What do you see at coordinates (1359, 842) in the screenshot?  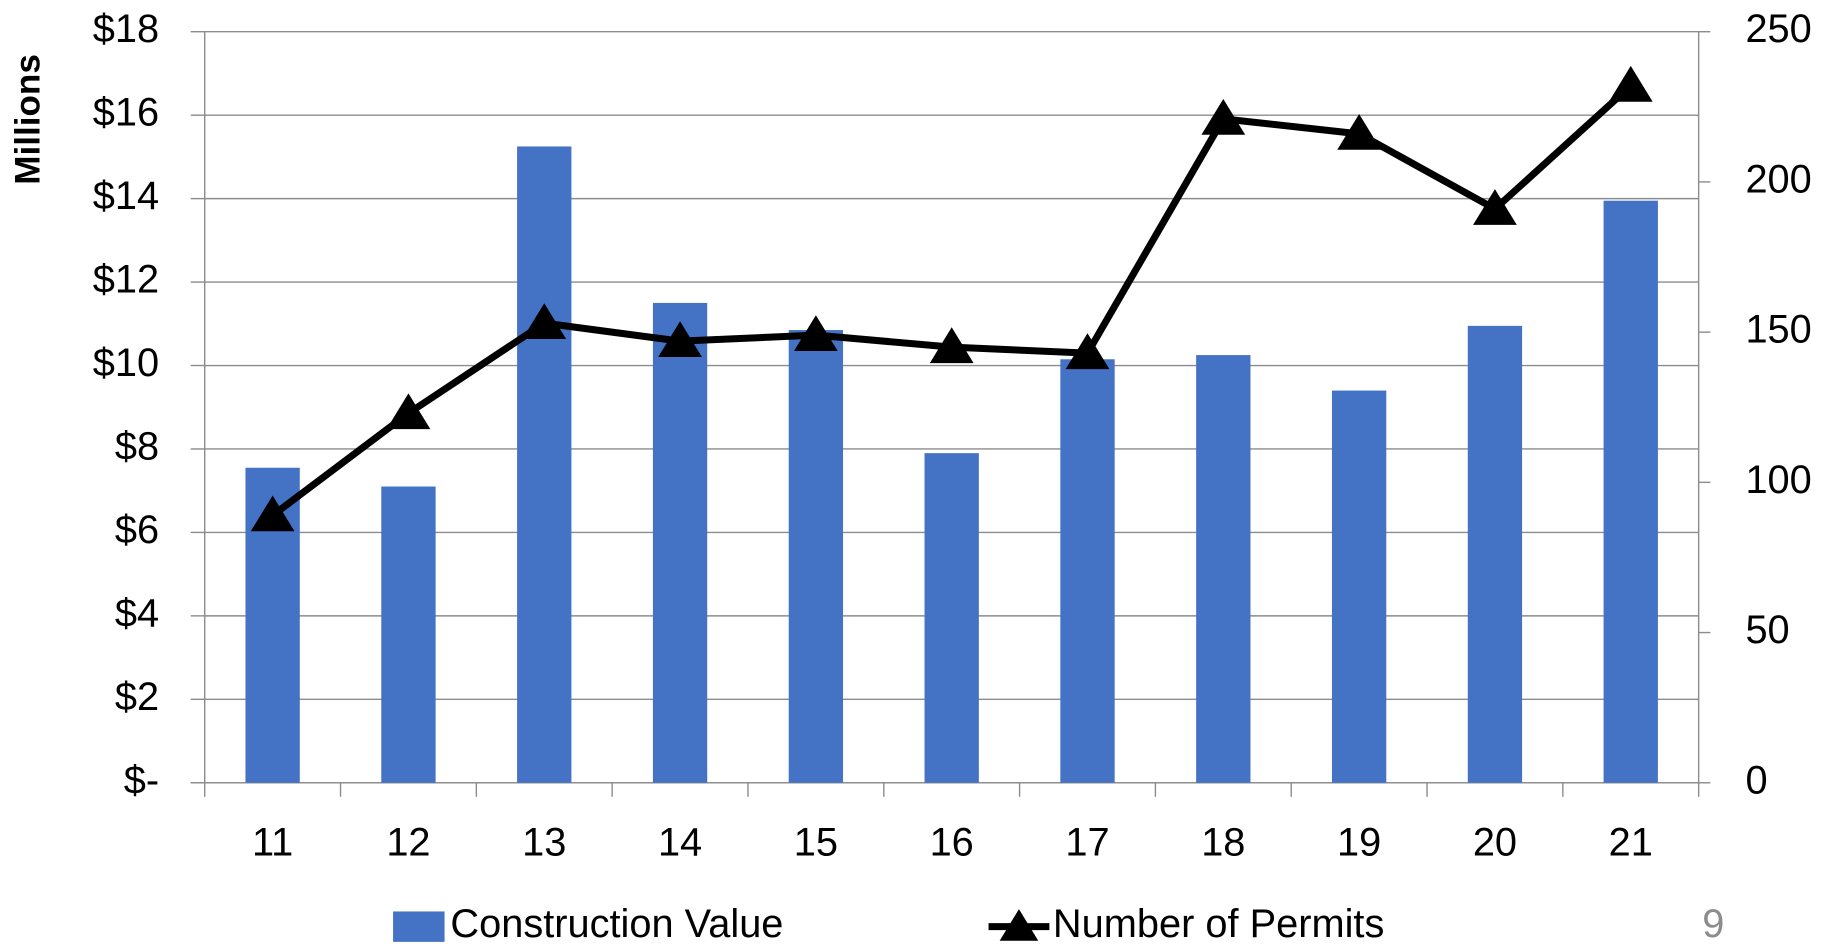 I see `x-tick-label: 19` at bounding box center [1359, 842].